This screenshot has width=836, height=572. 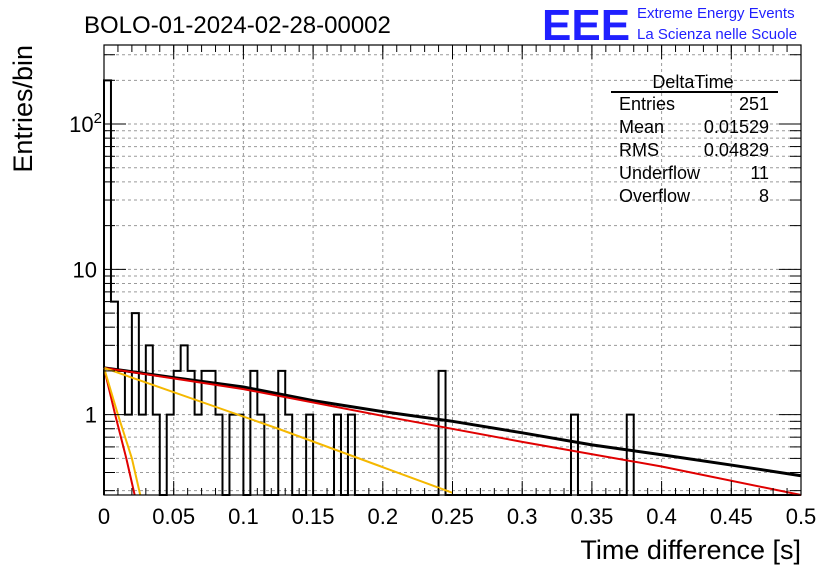 I want to click on x-tick-label: 0.3, so click(x=522, y=516).